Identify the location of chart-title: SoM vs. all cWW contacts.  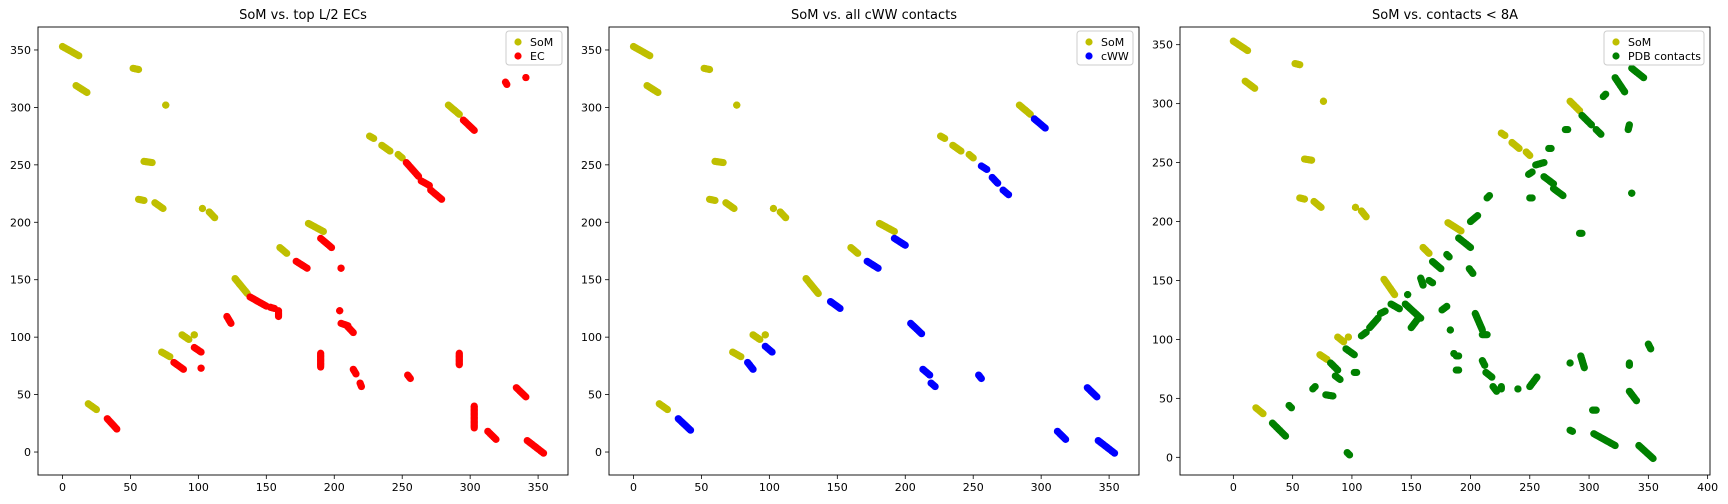
(874, 15).